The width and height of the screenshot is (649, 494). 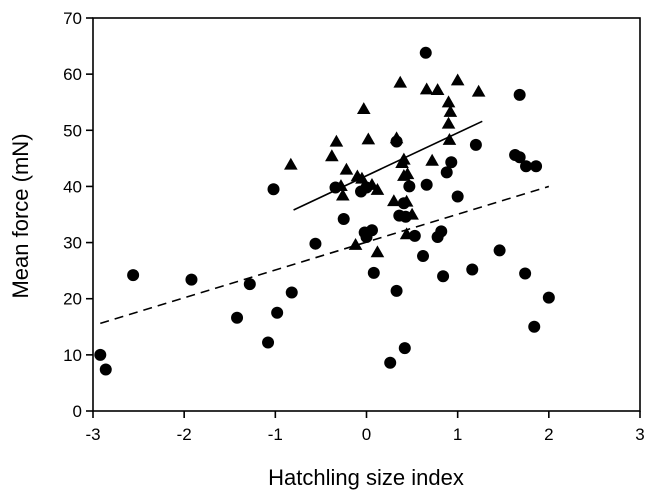 I want to click on x-tick-label: -3, so click(x=92, y=434).